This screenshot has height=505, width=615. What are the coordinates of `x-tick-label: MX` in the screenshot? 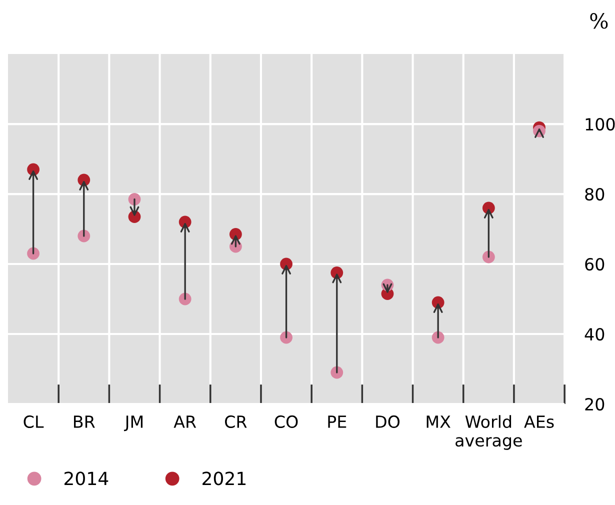 It's located at (438, 422).